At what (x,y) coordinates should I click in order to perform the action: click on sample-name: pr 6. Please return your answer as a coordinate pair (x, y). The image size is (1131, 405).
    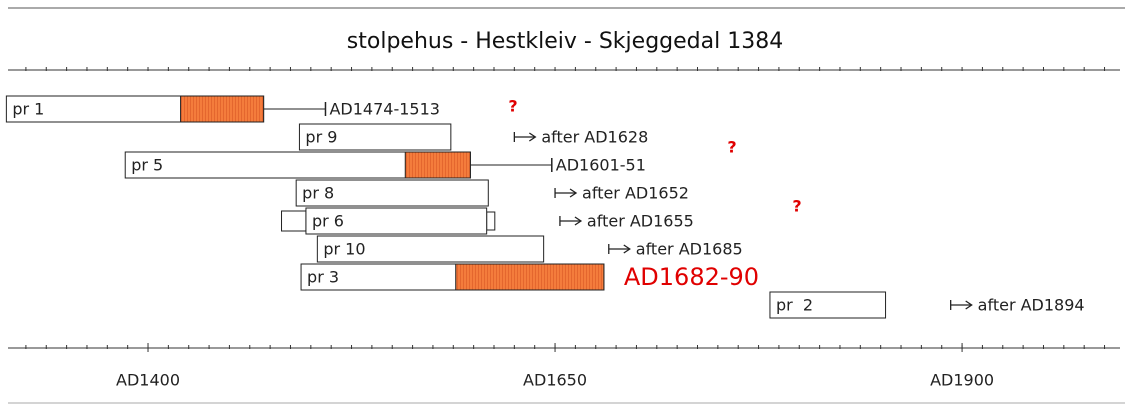
    Looking at the image, I should click on (328, 221).